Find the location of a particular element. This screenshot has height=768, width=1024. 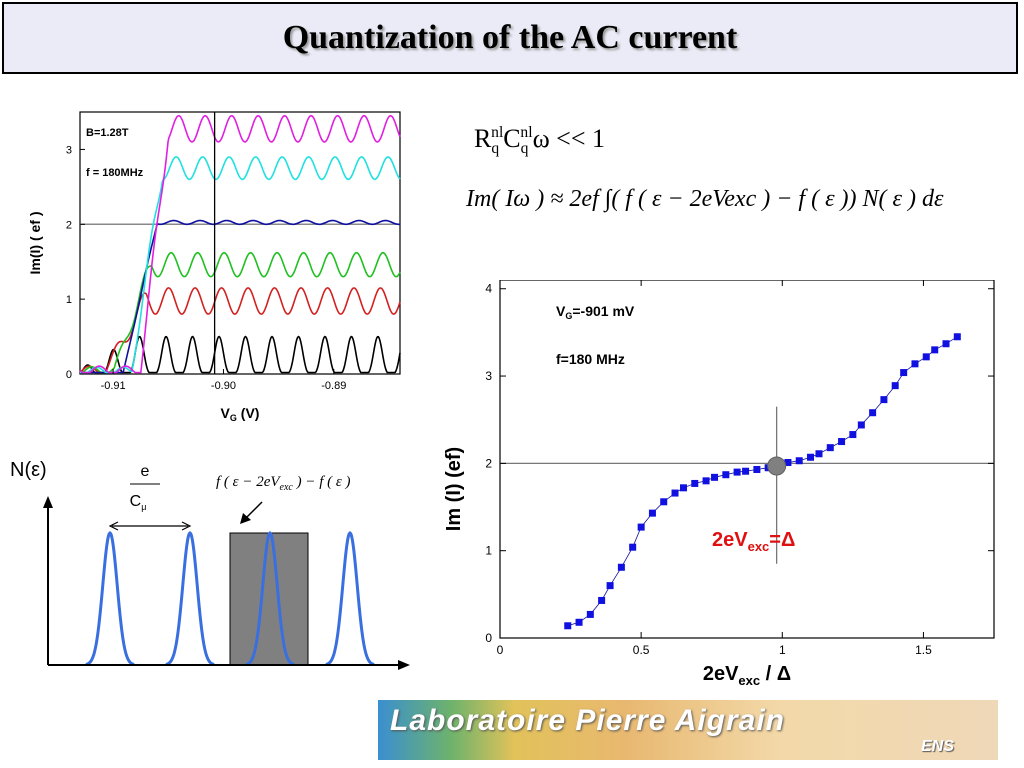

formula-r-sub: q is located at coordinates (495, 149).